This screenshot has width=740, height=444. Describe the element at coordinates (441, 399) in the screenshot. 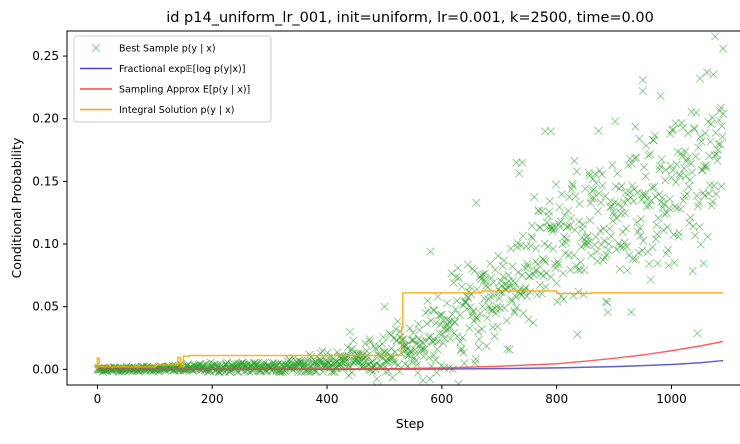

I see `x-tick-label: 600` at that location.